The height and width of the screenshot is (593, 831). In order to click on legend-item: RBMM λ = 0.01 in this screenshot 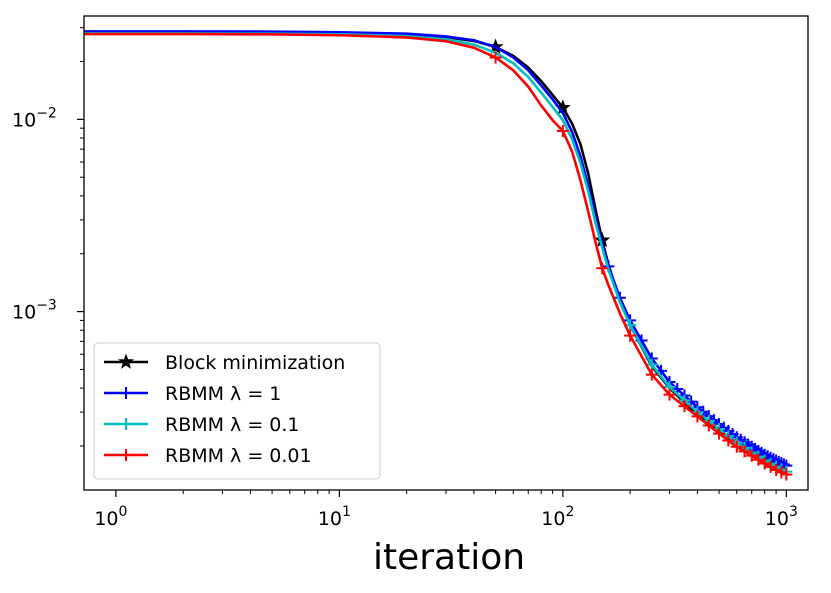, I will do `click(208, 456)`.